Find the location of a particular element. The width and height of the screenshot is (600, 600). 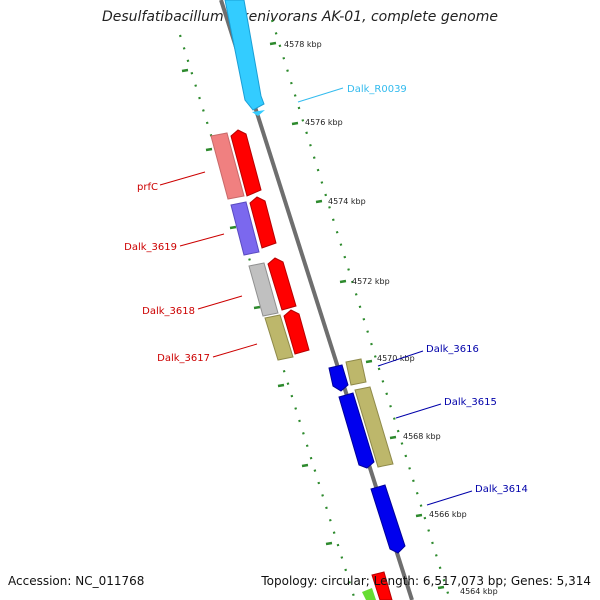

feature-dalk-r0039 is located at coordinates (244, 55).